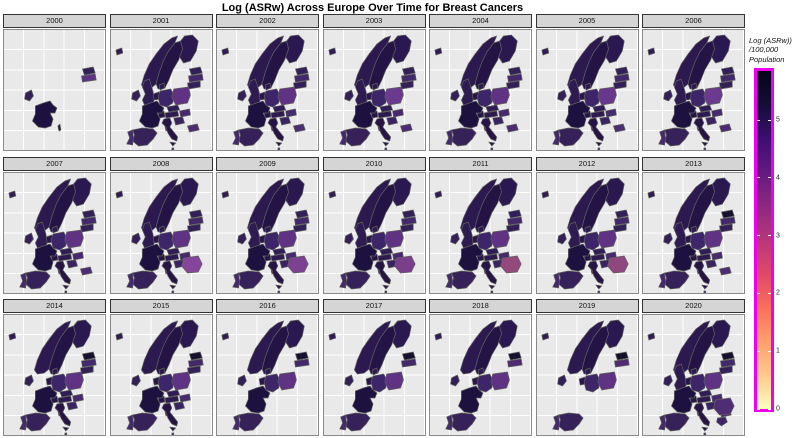  I want to click on facet-strip-year-label: 2019, so click(587, 306).